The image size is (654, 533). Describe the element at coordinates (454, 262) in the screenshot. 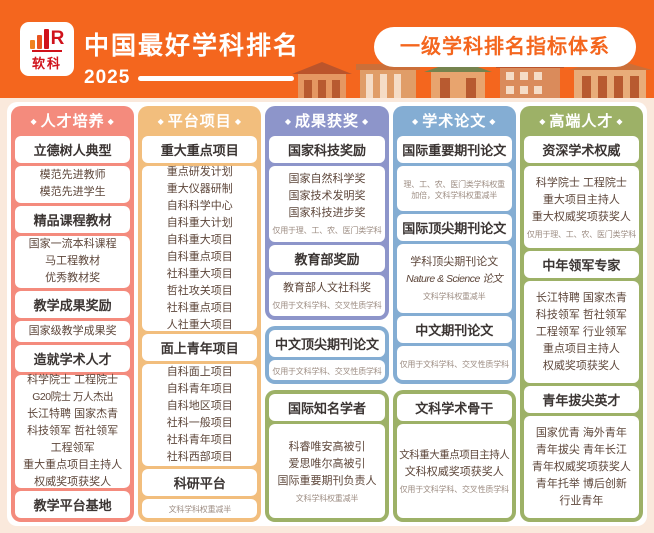

I see `item: 学科顶尖期刊论文` at that location.